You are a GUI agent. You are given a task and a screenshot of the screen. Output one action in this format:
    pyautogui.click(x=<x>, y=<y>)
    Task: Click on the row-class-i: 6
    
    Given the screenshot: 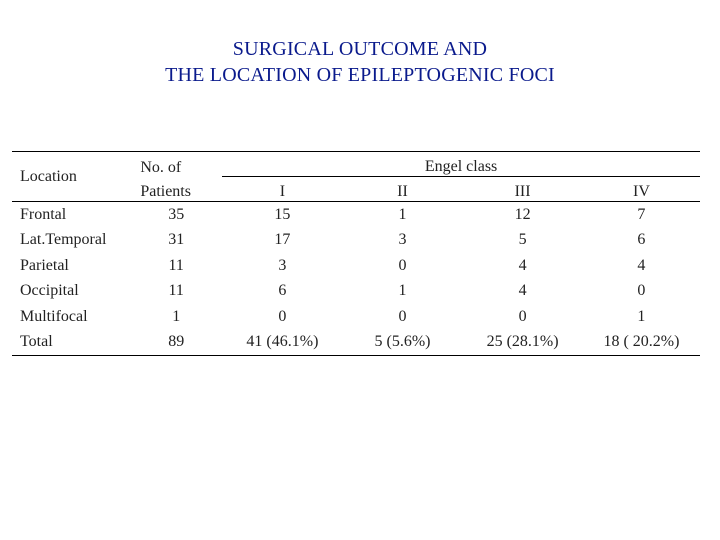 What is the action you would take?
    pyautogui.click(x=282, y=291)
    